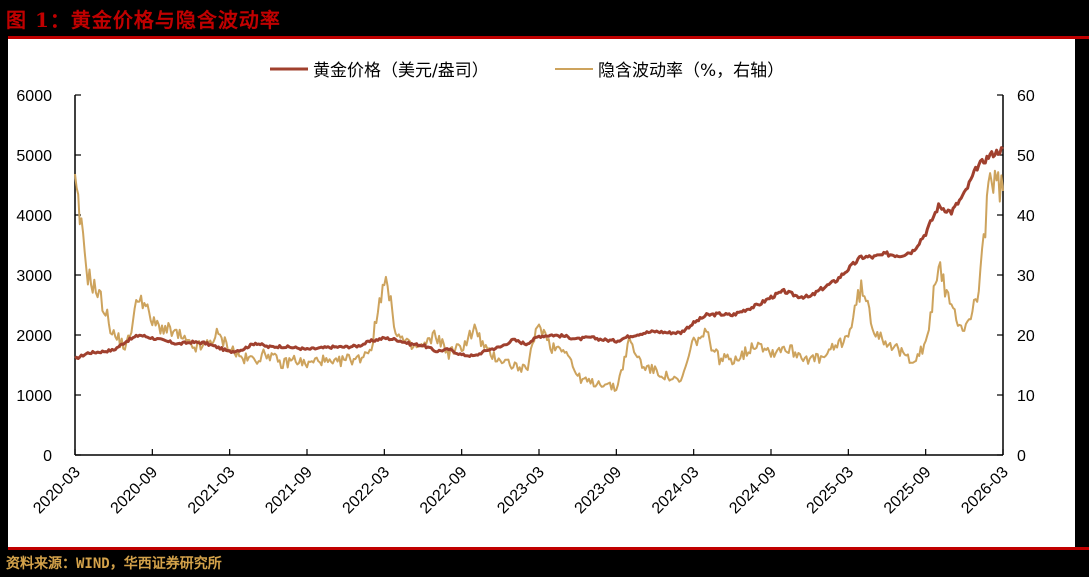  What do you see at coordinates (548, 37) in the screenshot?
I see `top-divider` at bounding box center [548, 37].